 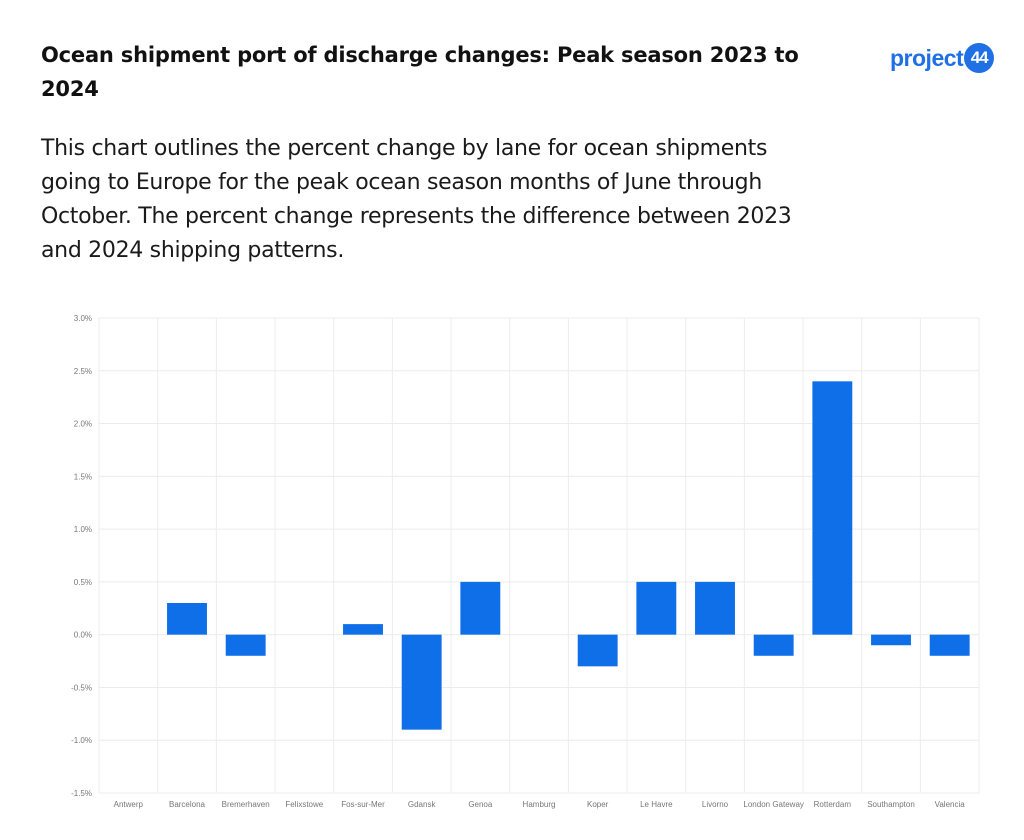 What do you see at coordinates (83, 424) in the screenshot?
I see `y-tick-label: 2.0%` at bounding box center [83, 424].